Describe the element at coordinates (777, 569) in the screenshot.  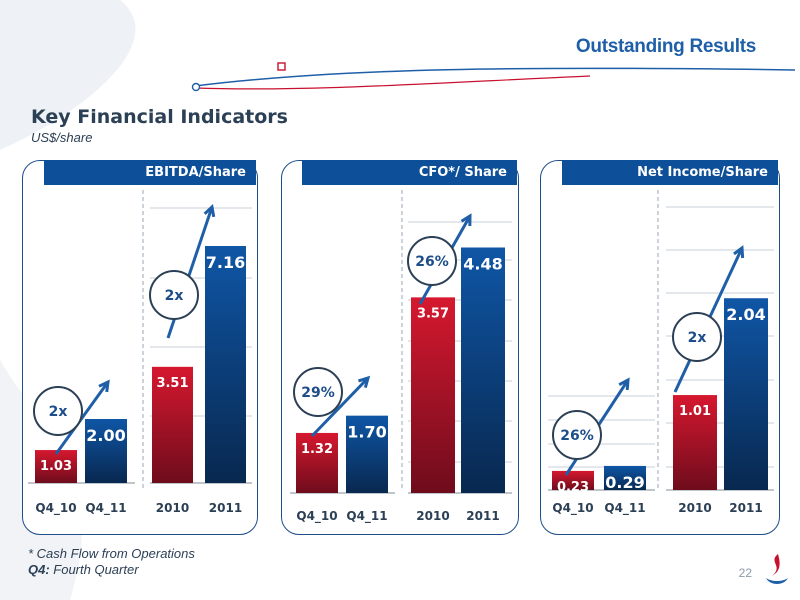
I see `company-logo-icon` at that location.